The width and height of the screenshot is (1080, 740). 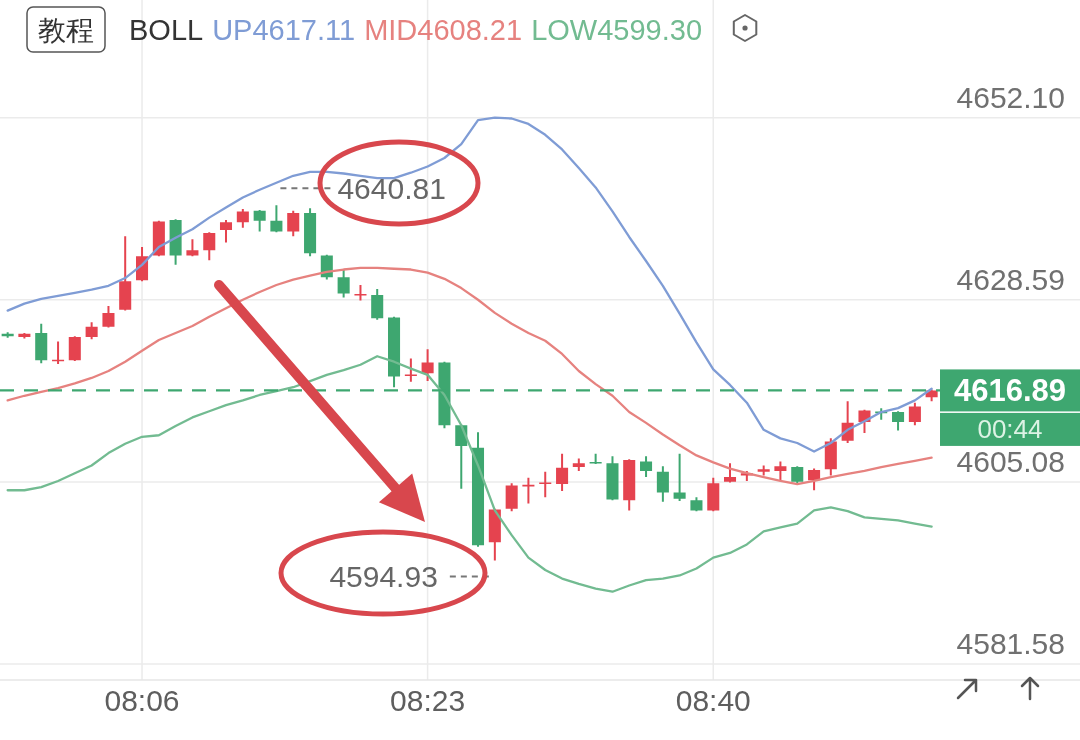 What do you see at coordinates (391, 189) in the screenshot?
I see `annotation: 4640.81` at bounding box center [391, 189].